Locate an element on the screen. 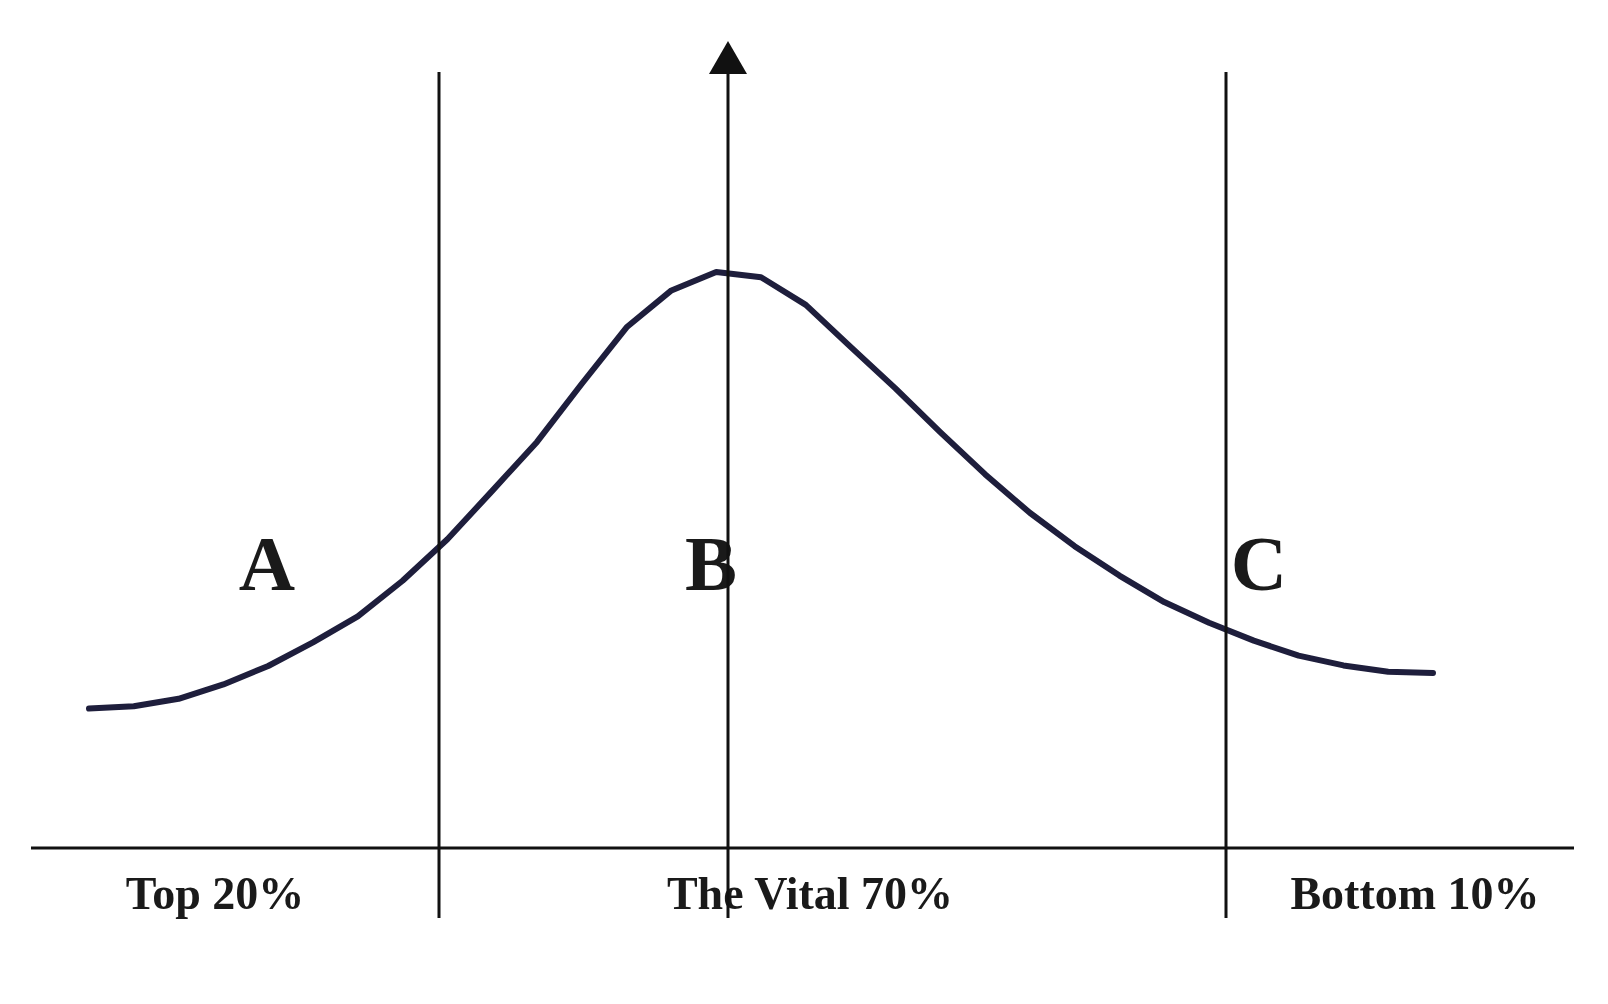 The width and height of the screenshot is (1608, 1004). annotation: A is located at coordinates (267, 563).